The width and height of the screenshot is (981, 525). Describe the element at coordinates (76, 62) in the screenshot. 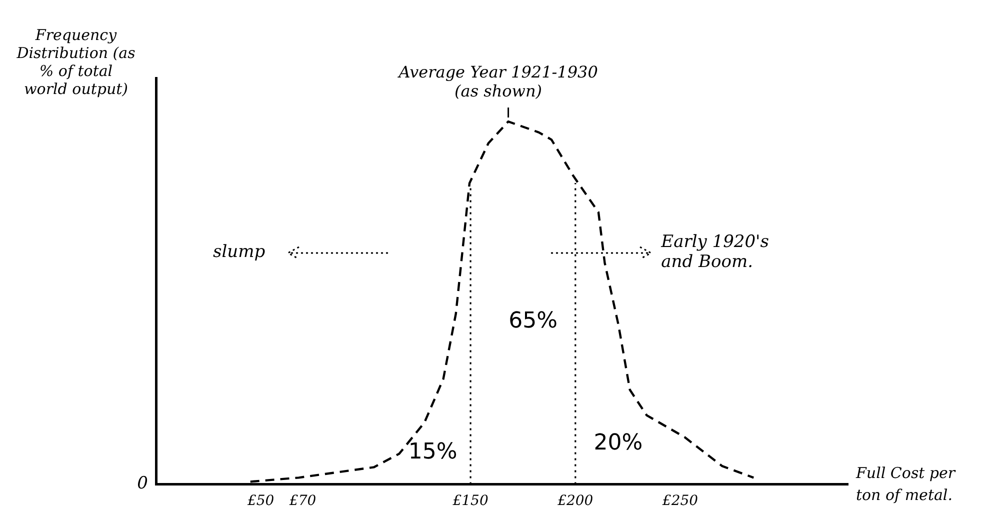

I see `y-axis-title: Frequency Distribution (as % of total world output)` at that location.